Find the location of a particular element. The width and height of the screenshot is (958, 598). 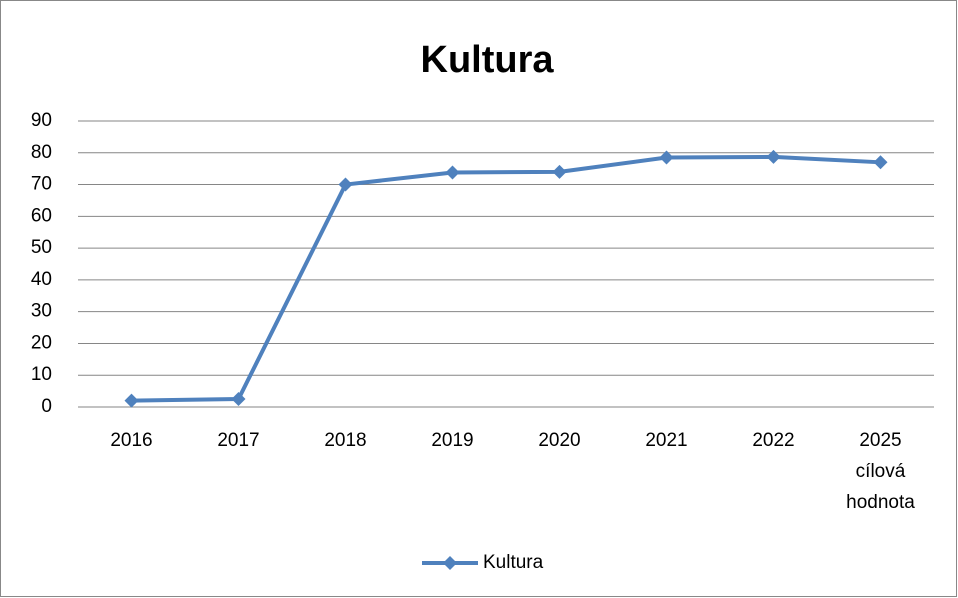

chart-title: Kultura is located at coordinates (488, 60).